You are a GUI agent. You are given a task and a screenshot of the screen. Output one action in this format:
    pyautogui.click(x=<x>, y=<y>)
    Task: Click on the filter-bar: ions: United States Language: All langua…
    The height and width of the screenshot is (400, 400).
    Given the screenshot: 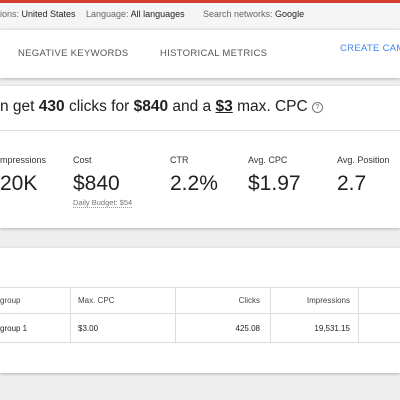 What is the action you would take?
    pyautogui.click(x=200, y=15)
    